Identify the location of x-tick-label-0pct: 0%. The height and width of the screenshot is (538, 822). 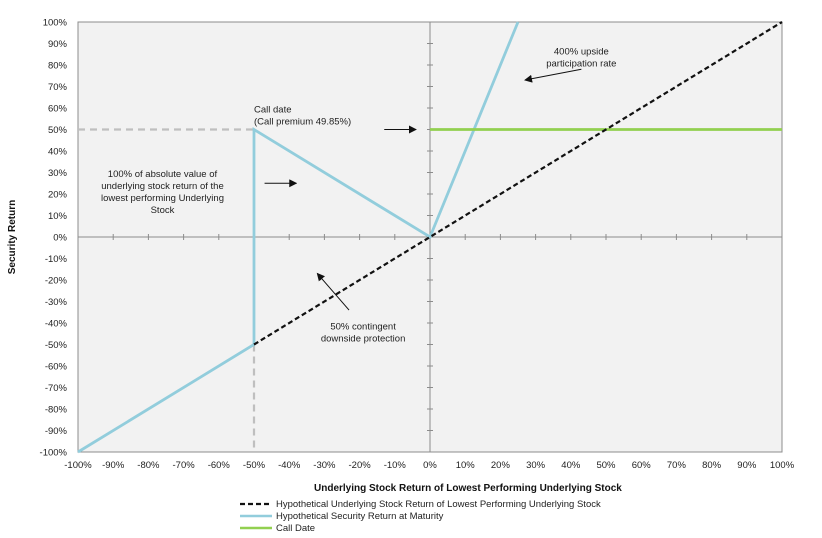
(430, 465).